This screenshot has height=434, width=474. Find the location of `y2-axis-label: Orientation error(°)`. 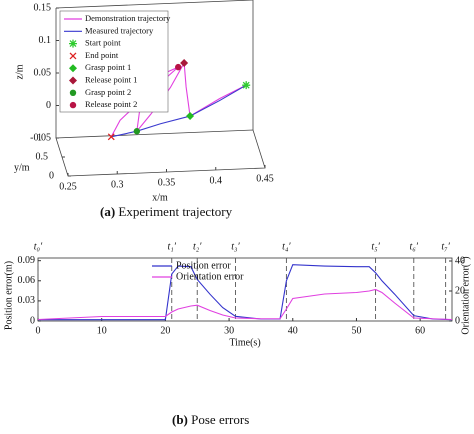

y2-axis-label: Orientation error(°) is located at coordinates (465, 295).